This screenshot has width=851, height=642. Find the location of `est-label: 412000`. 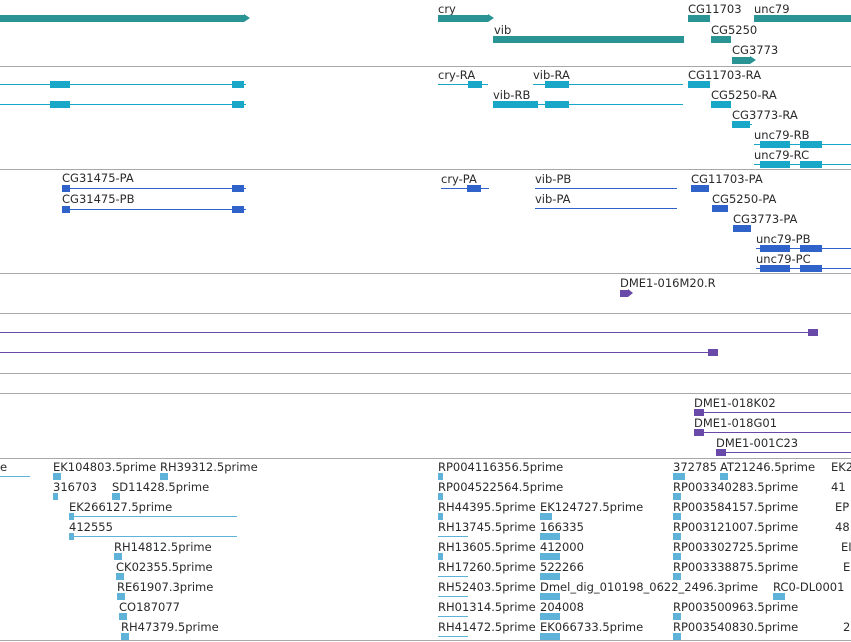

est-label: 412000 is located at coordinates (562, 547).